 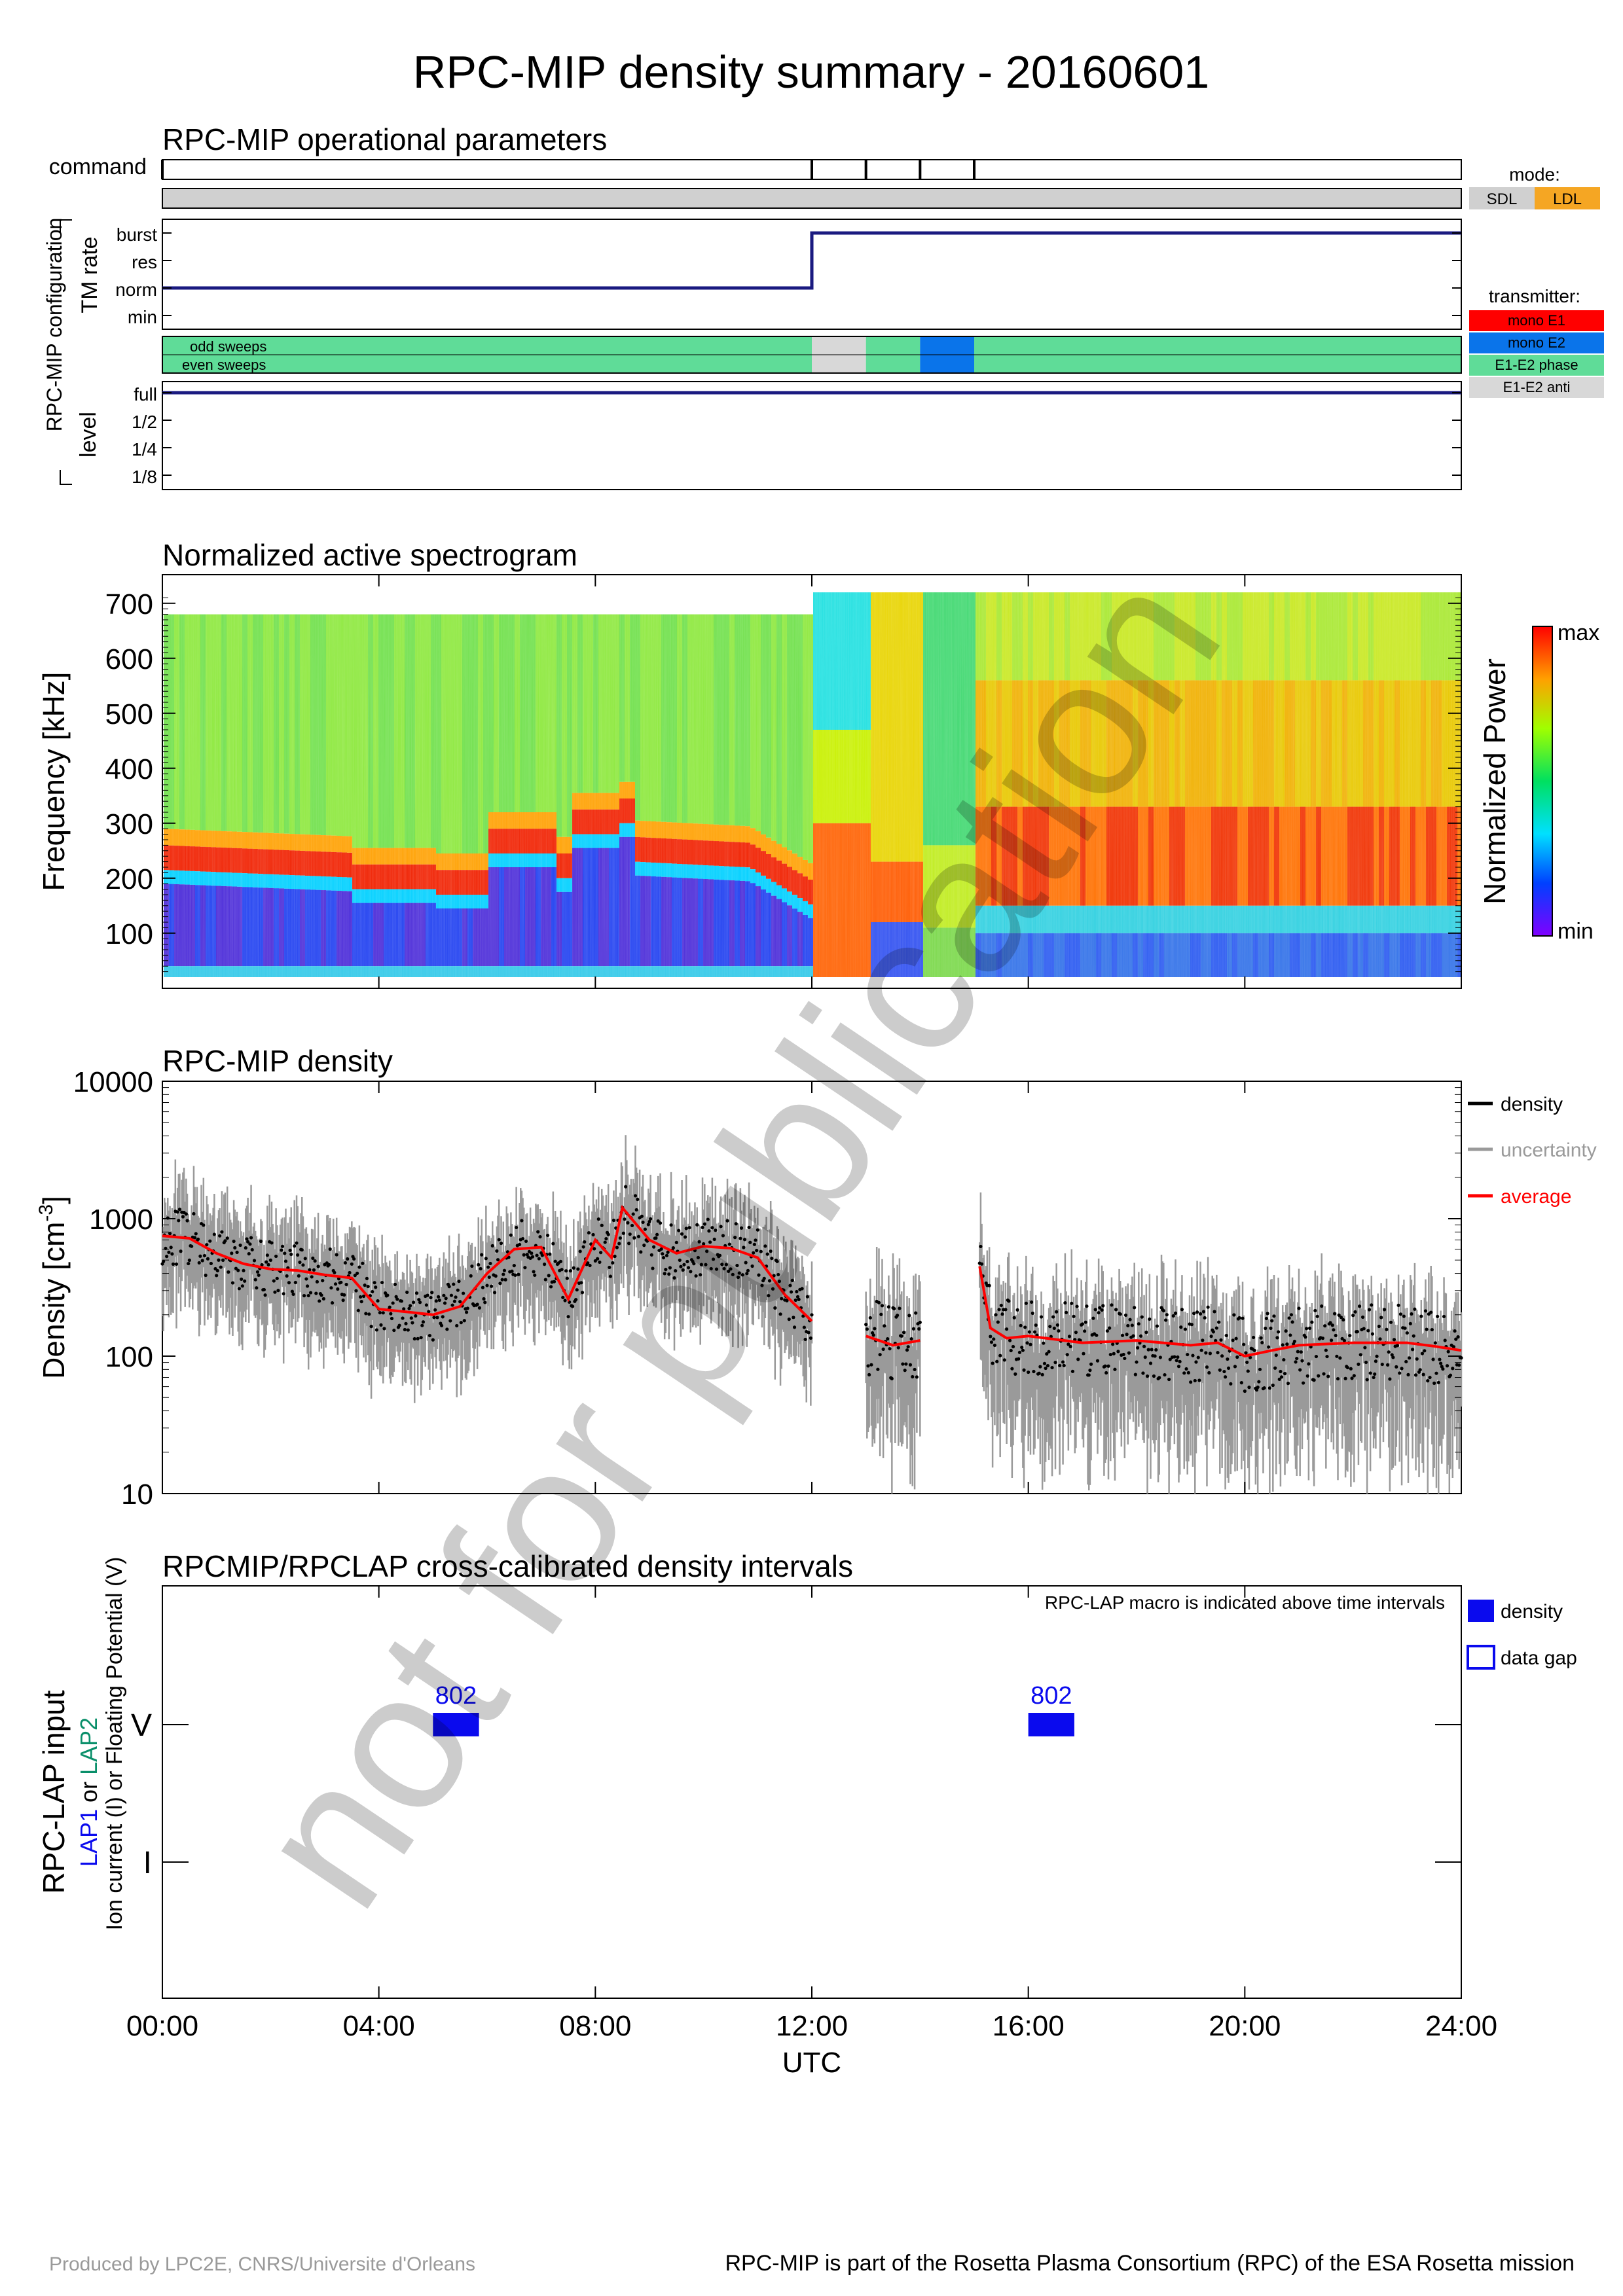 I want to click on mode-strip, so click(x=812, y=198).